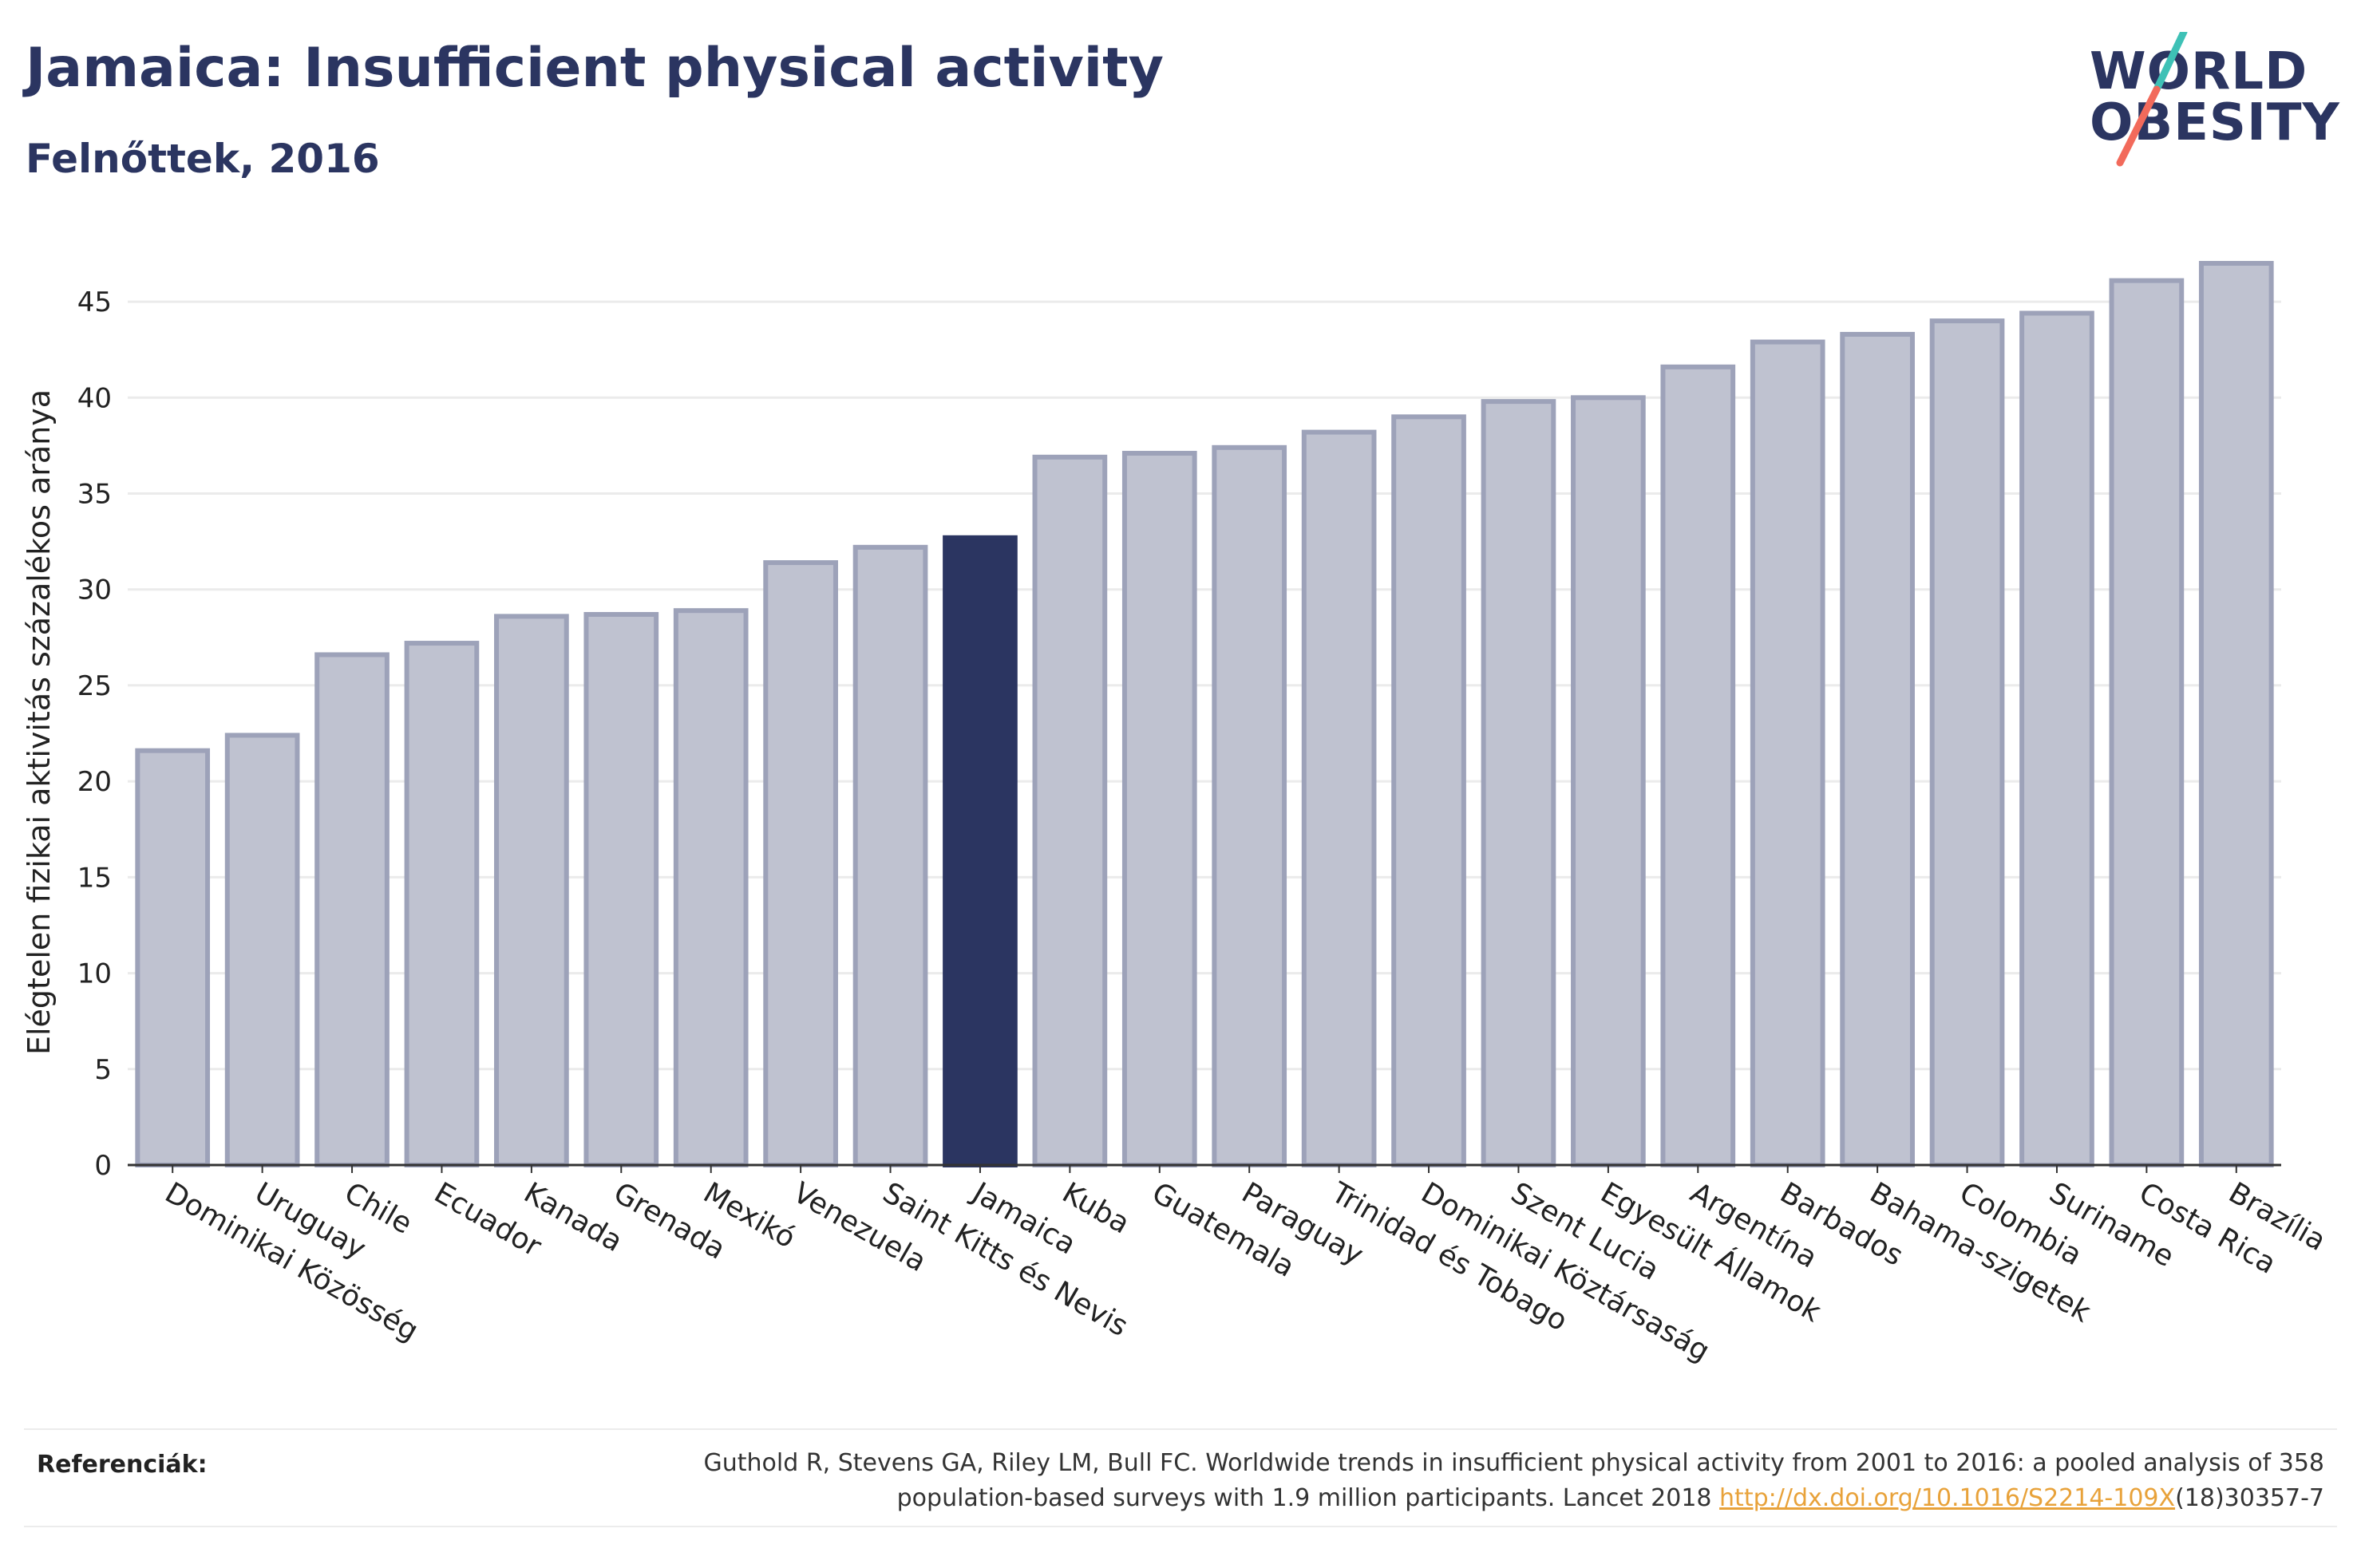 This screenshot has width=2361, height=1568. I want to click on y-tick-label: 45, so click(94, 302).